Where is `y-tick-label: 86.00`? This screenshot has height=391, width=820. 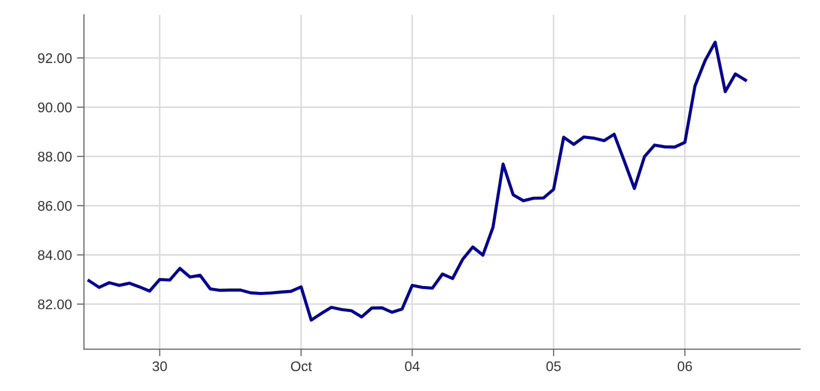
y-tick-label: 86.00 is located at coordinates (55, 205).